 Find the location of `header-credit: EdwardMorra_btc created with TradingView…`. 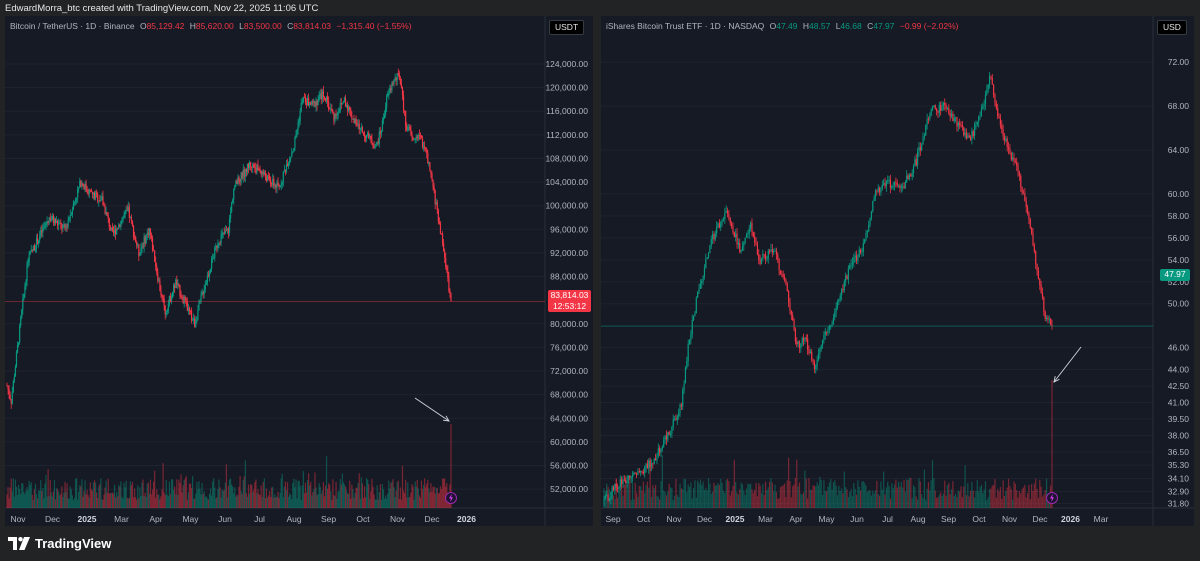

header-credit: EdwardMorra_btc created with TradingView… is located at coordinates (162, 8).